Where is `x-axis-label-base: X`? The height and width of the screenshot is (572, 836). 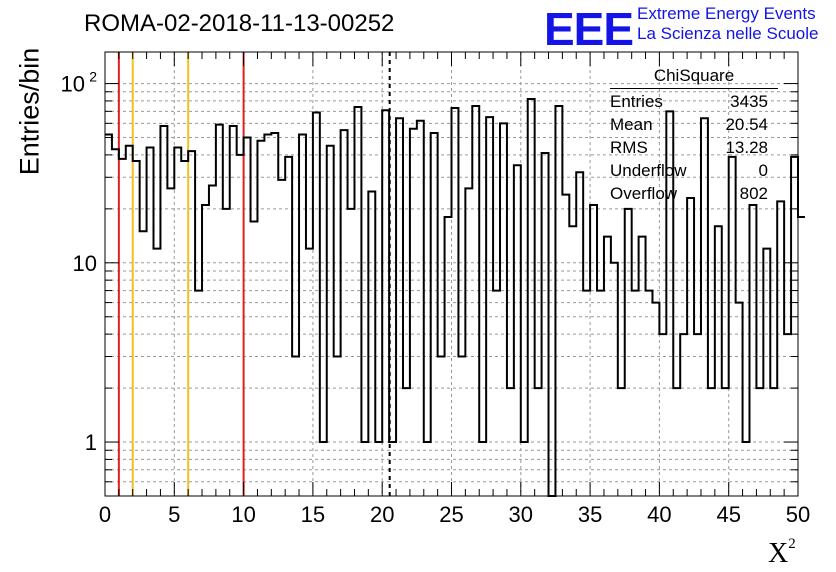 x-axis-label-base: X is located at coordinates (778, 553).